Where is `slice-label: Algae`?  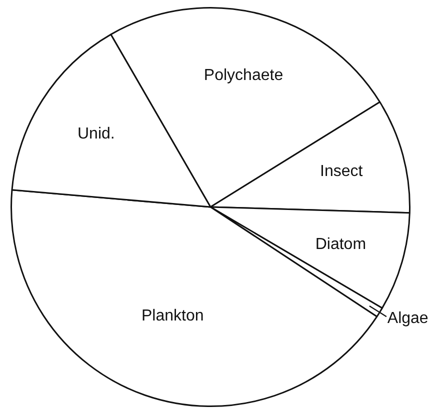 slice-label: Algae is located at coordinates (407, 318).